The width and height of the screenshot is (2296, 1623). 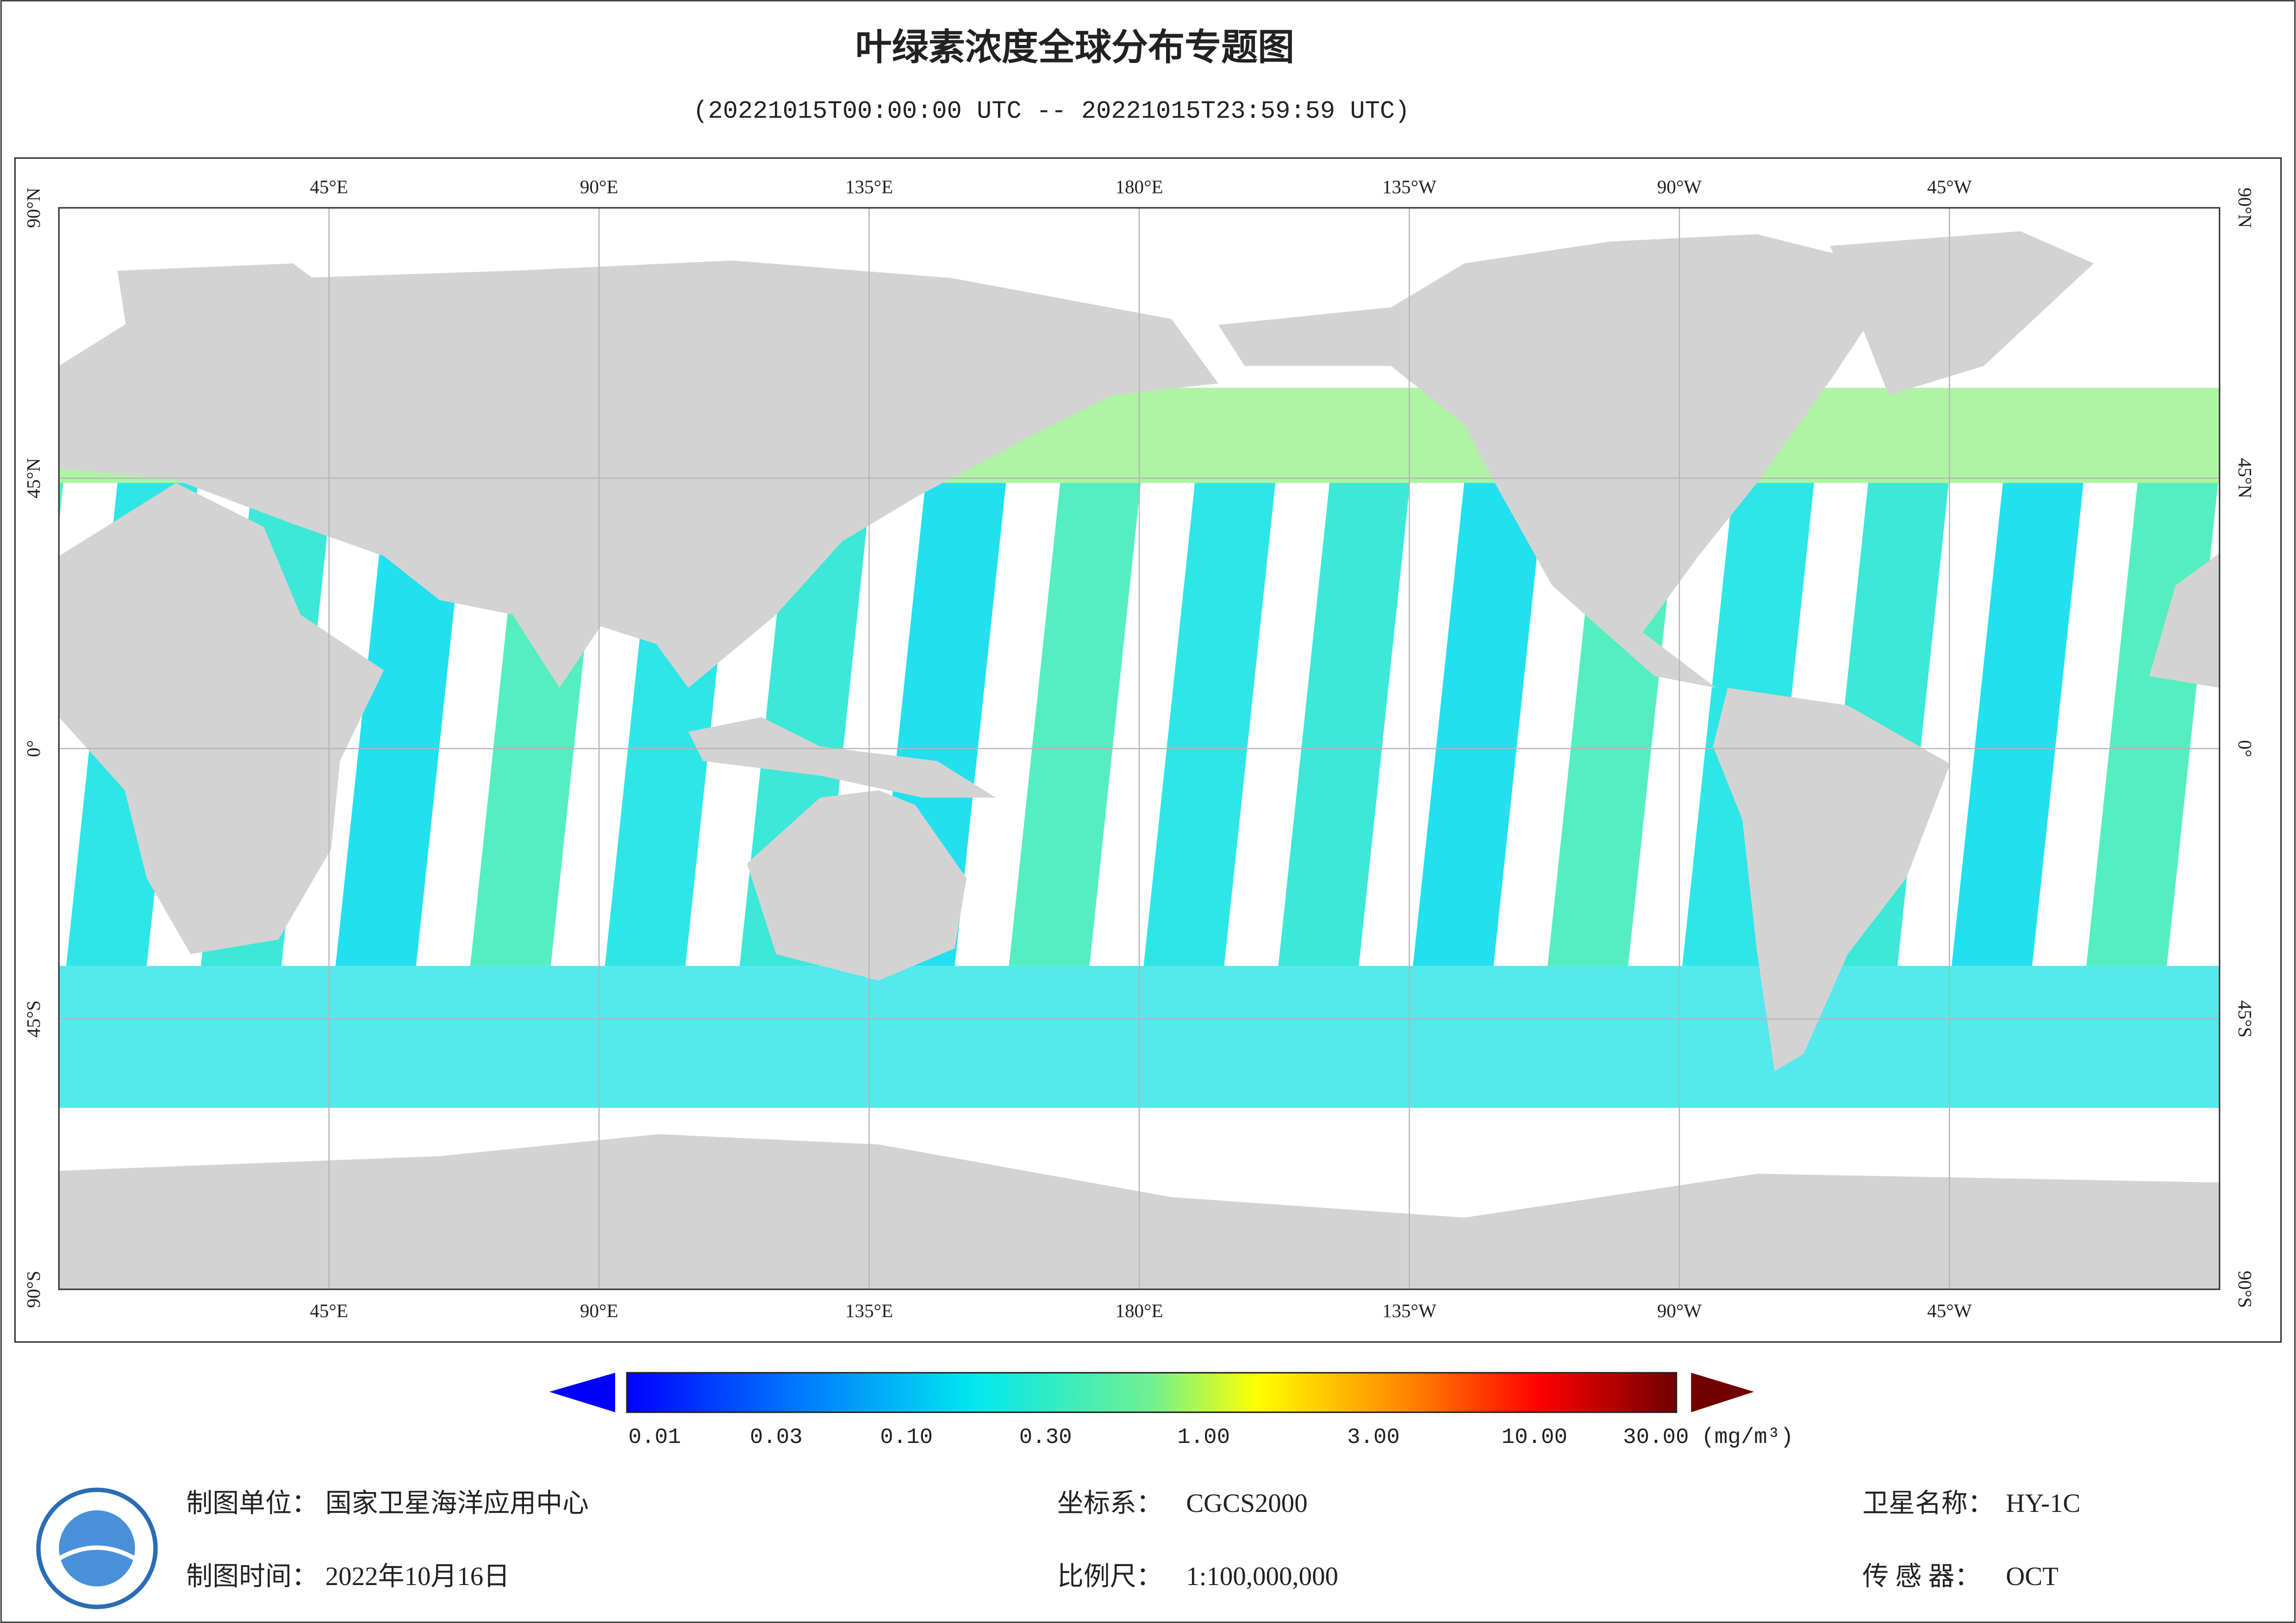 What do you see at coordinates (1152, 1392) in the screenshot?
I see `colorbar-bar` at bounding box center [1152, 1392].